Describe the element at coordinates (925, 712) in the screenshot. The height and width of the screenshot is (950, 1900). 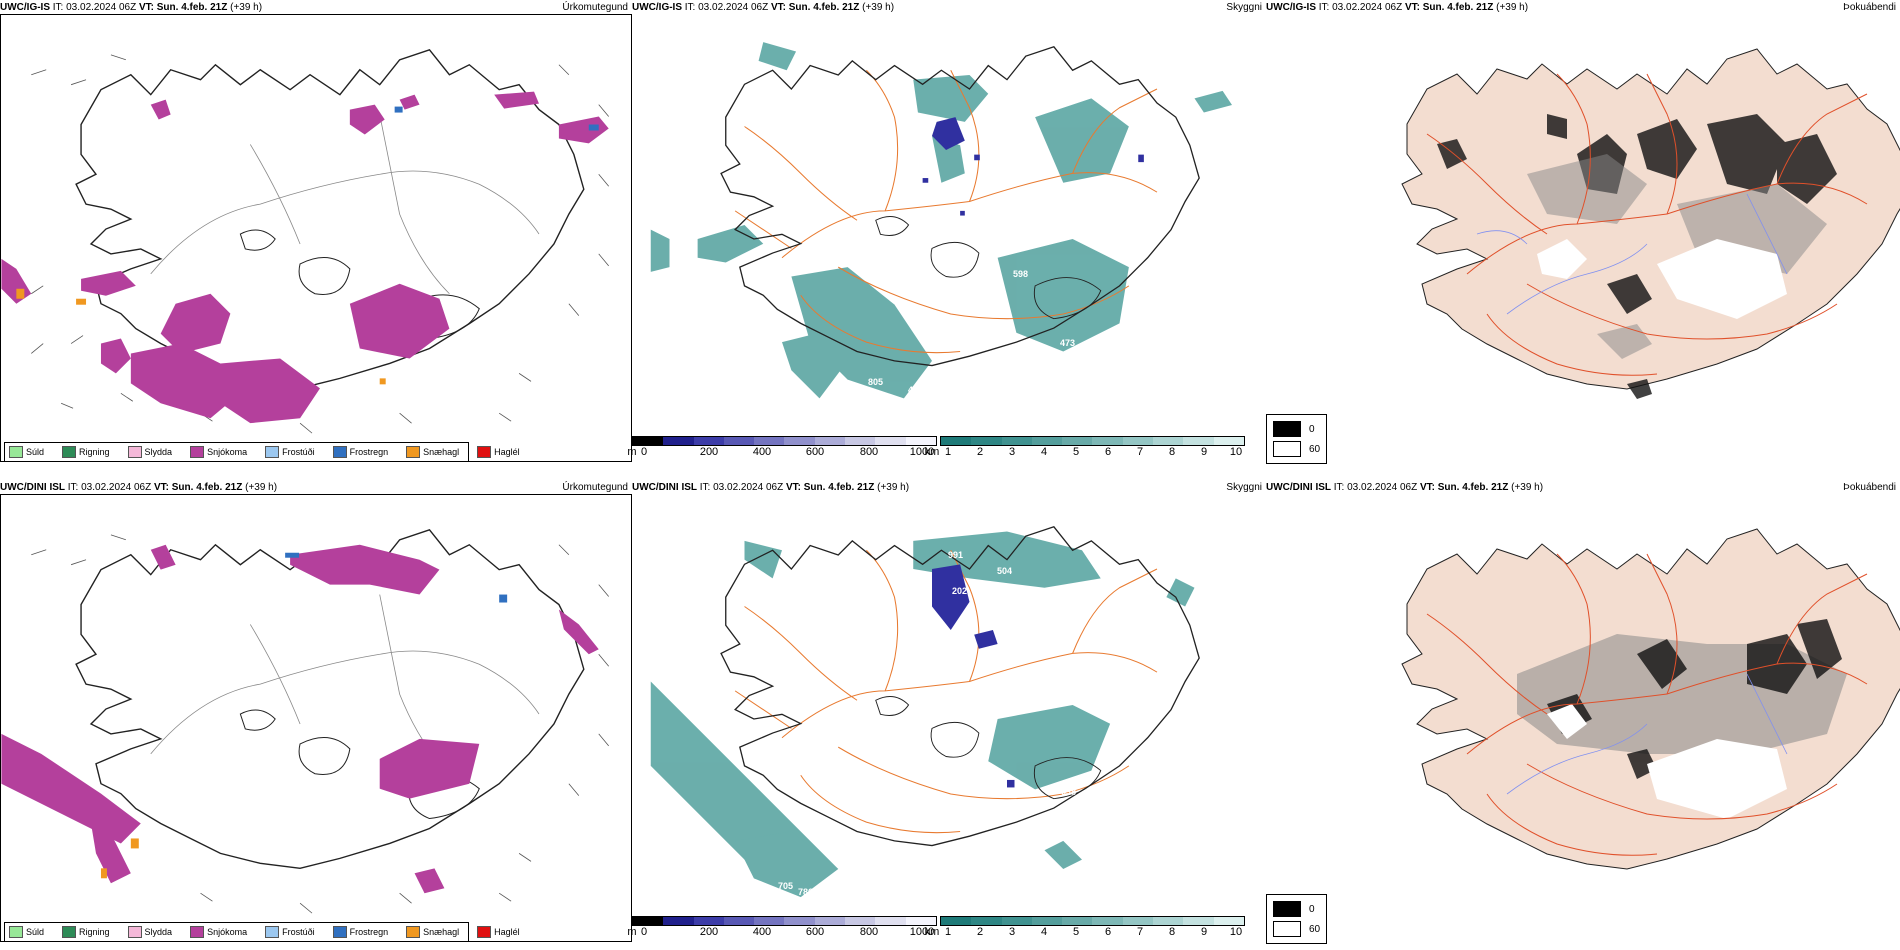
I see `cloud-visibility-map` at that location.